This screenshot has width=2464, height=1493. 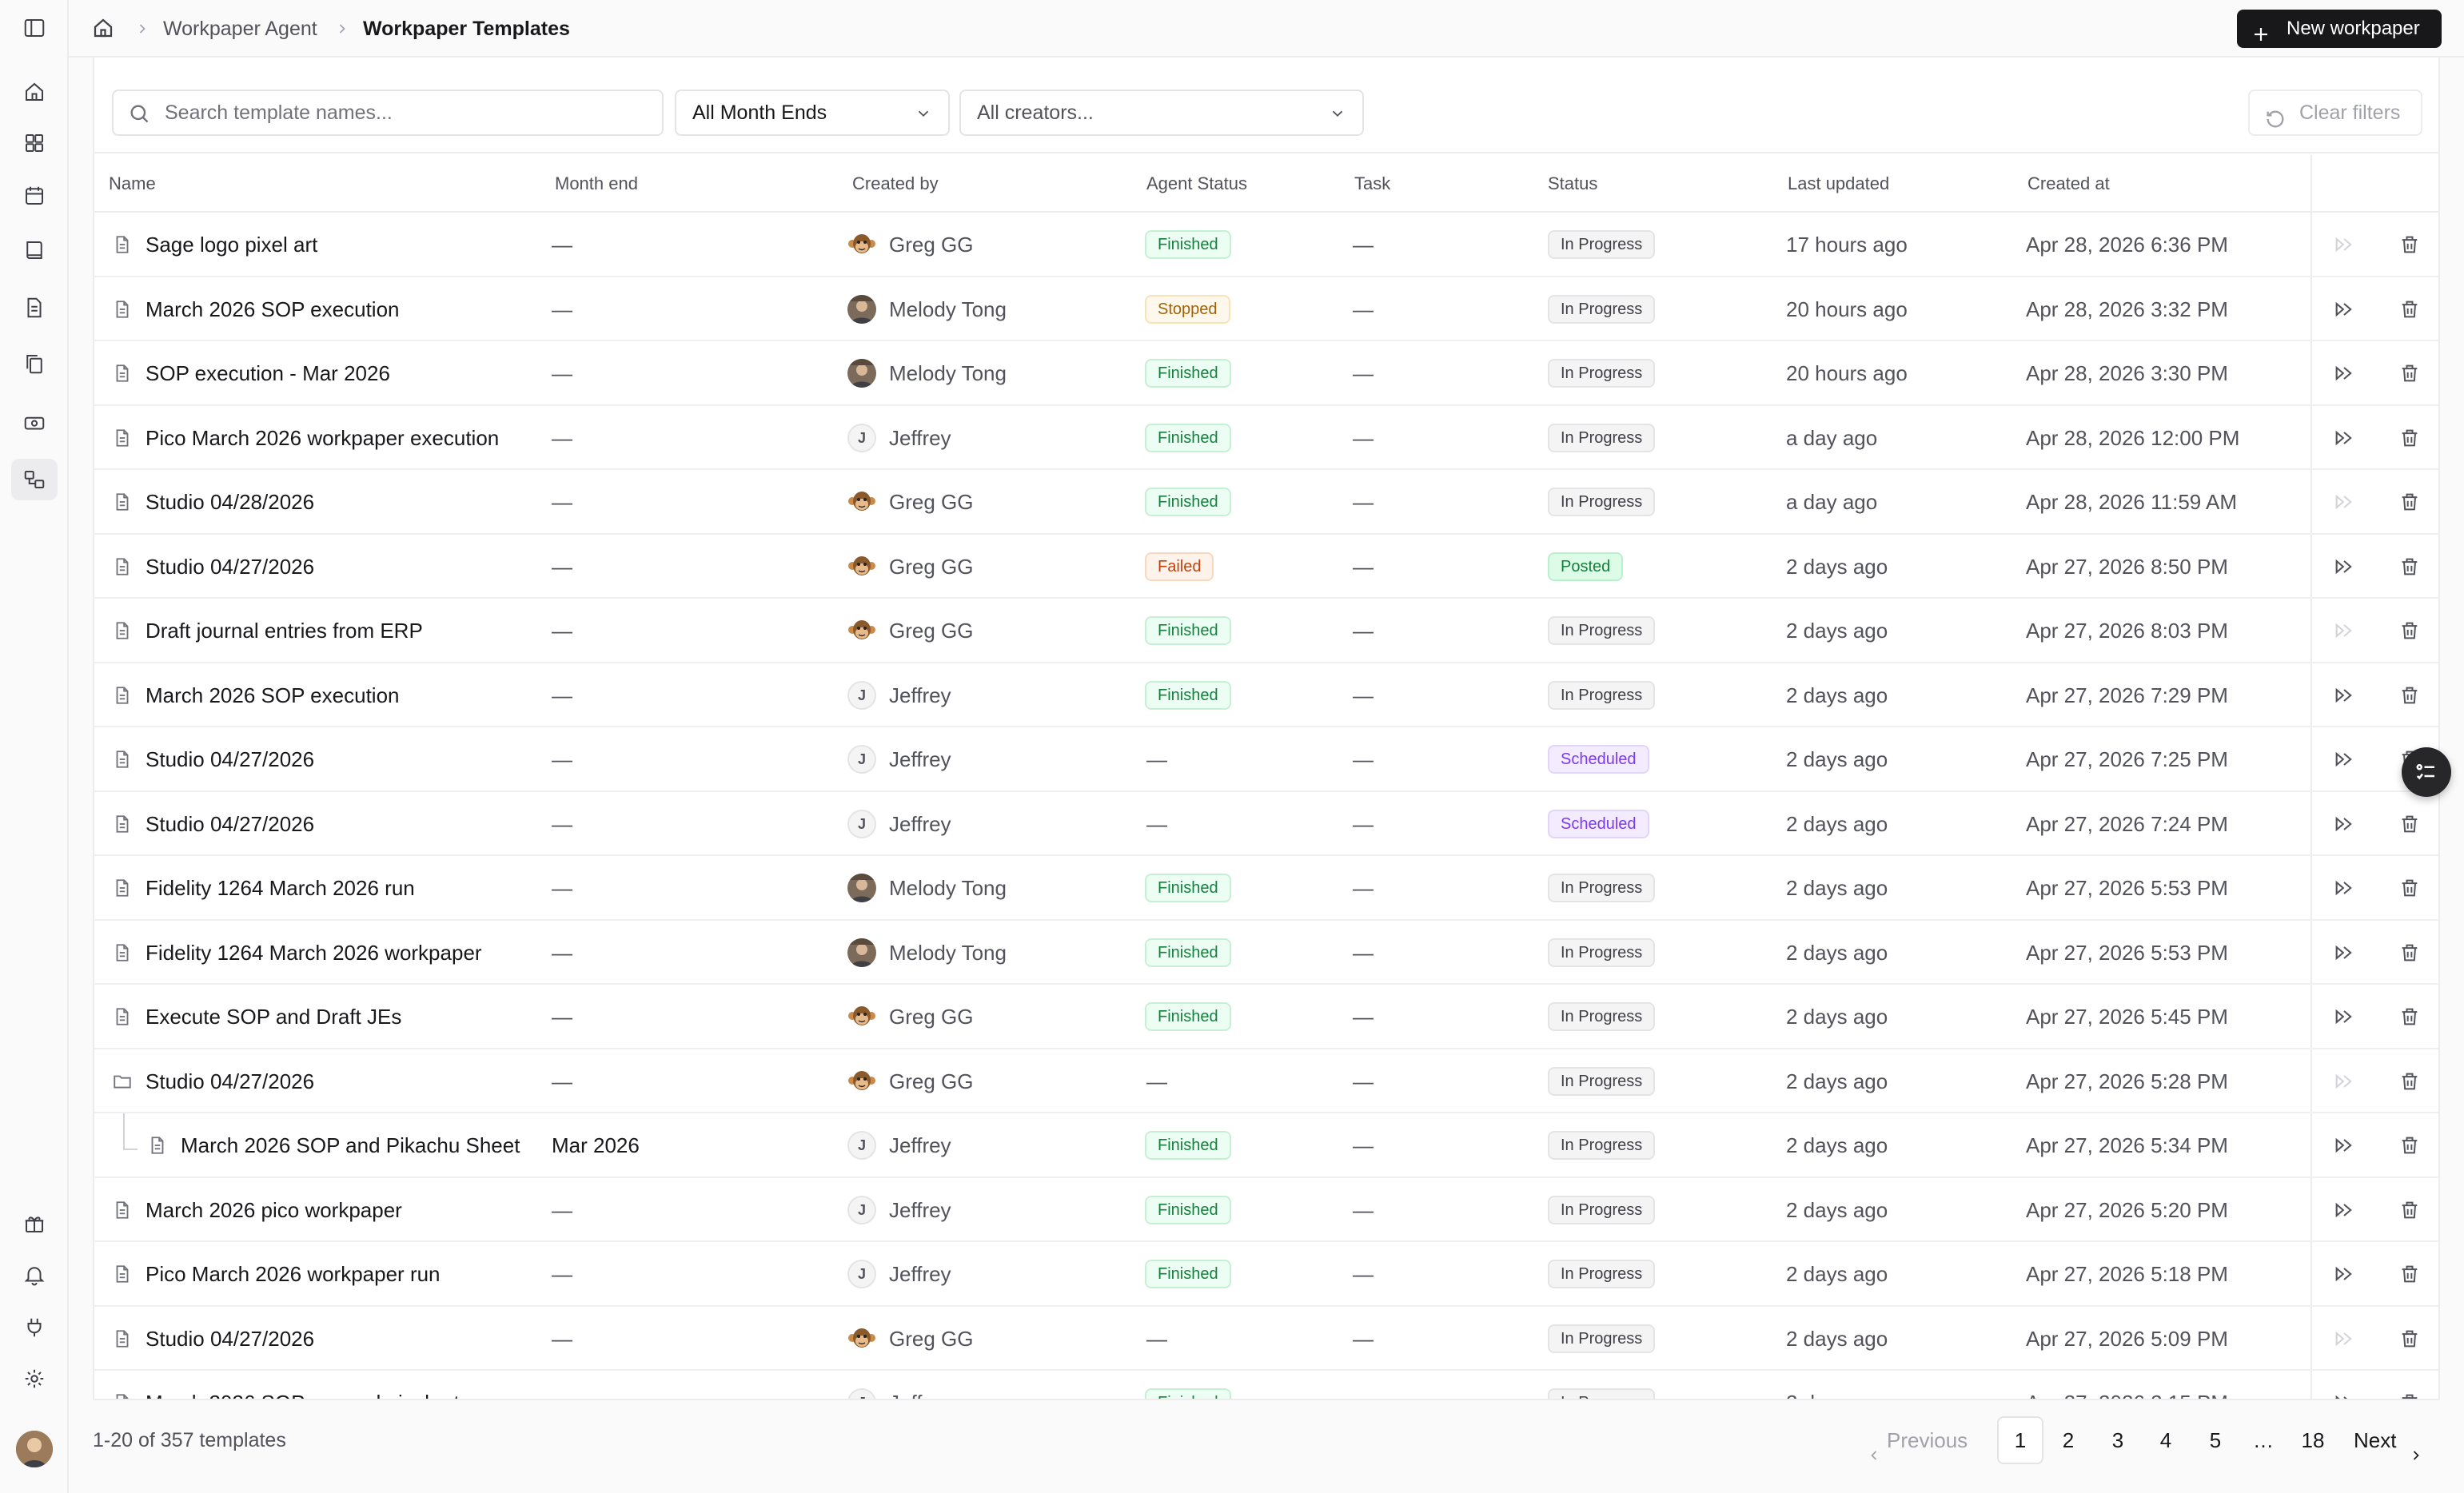 I want to click on clear-filters-button: Clear filters, so click(x=2335, y=113).